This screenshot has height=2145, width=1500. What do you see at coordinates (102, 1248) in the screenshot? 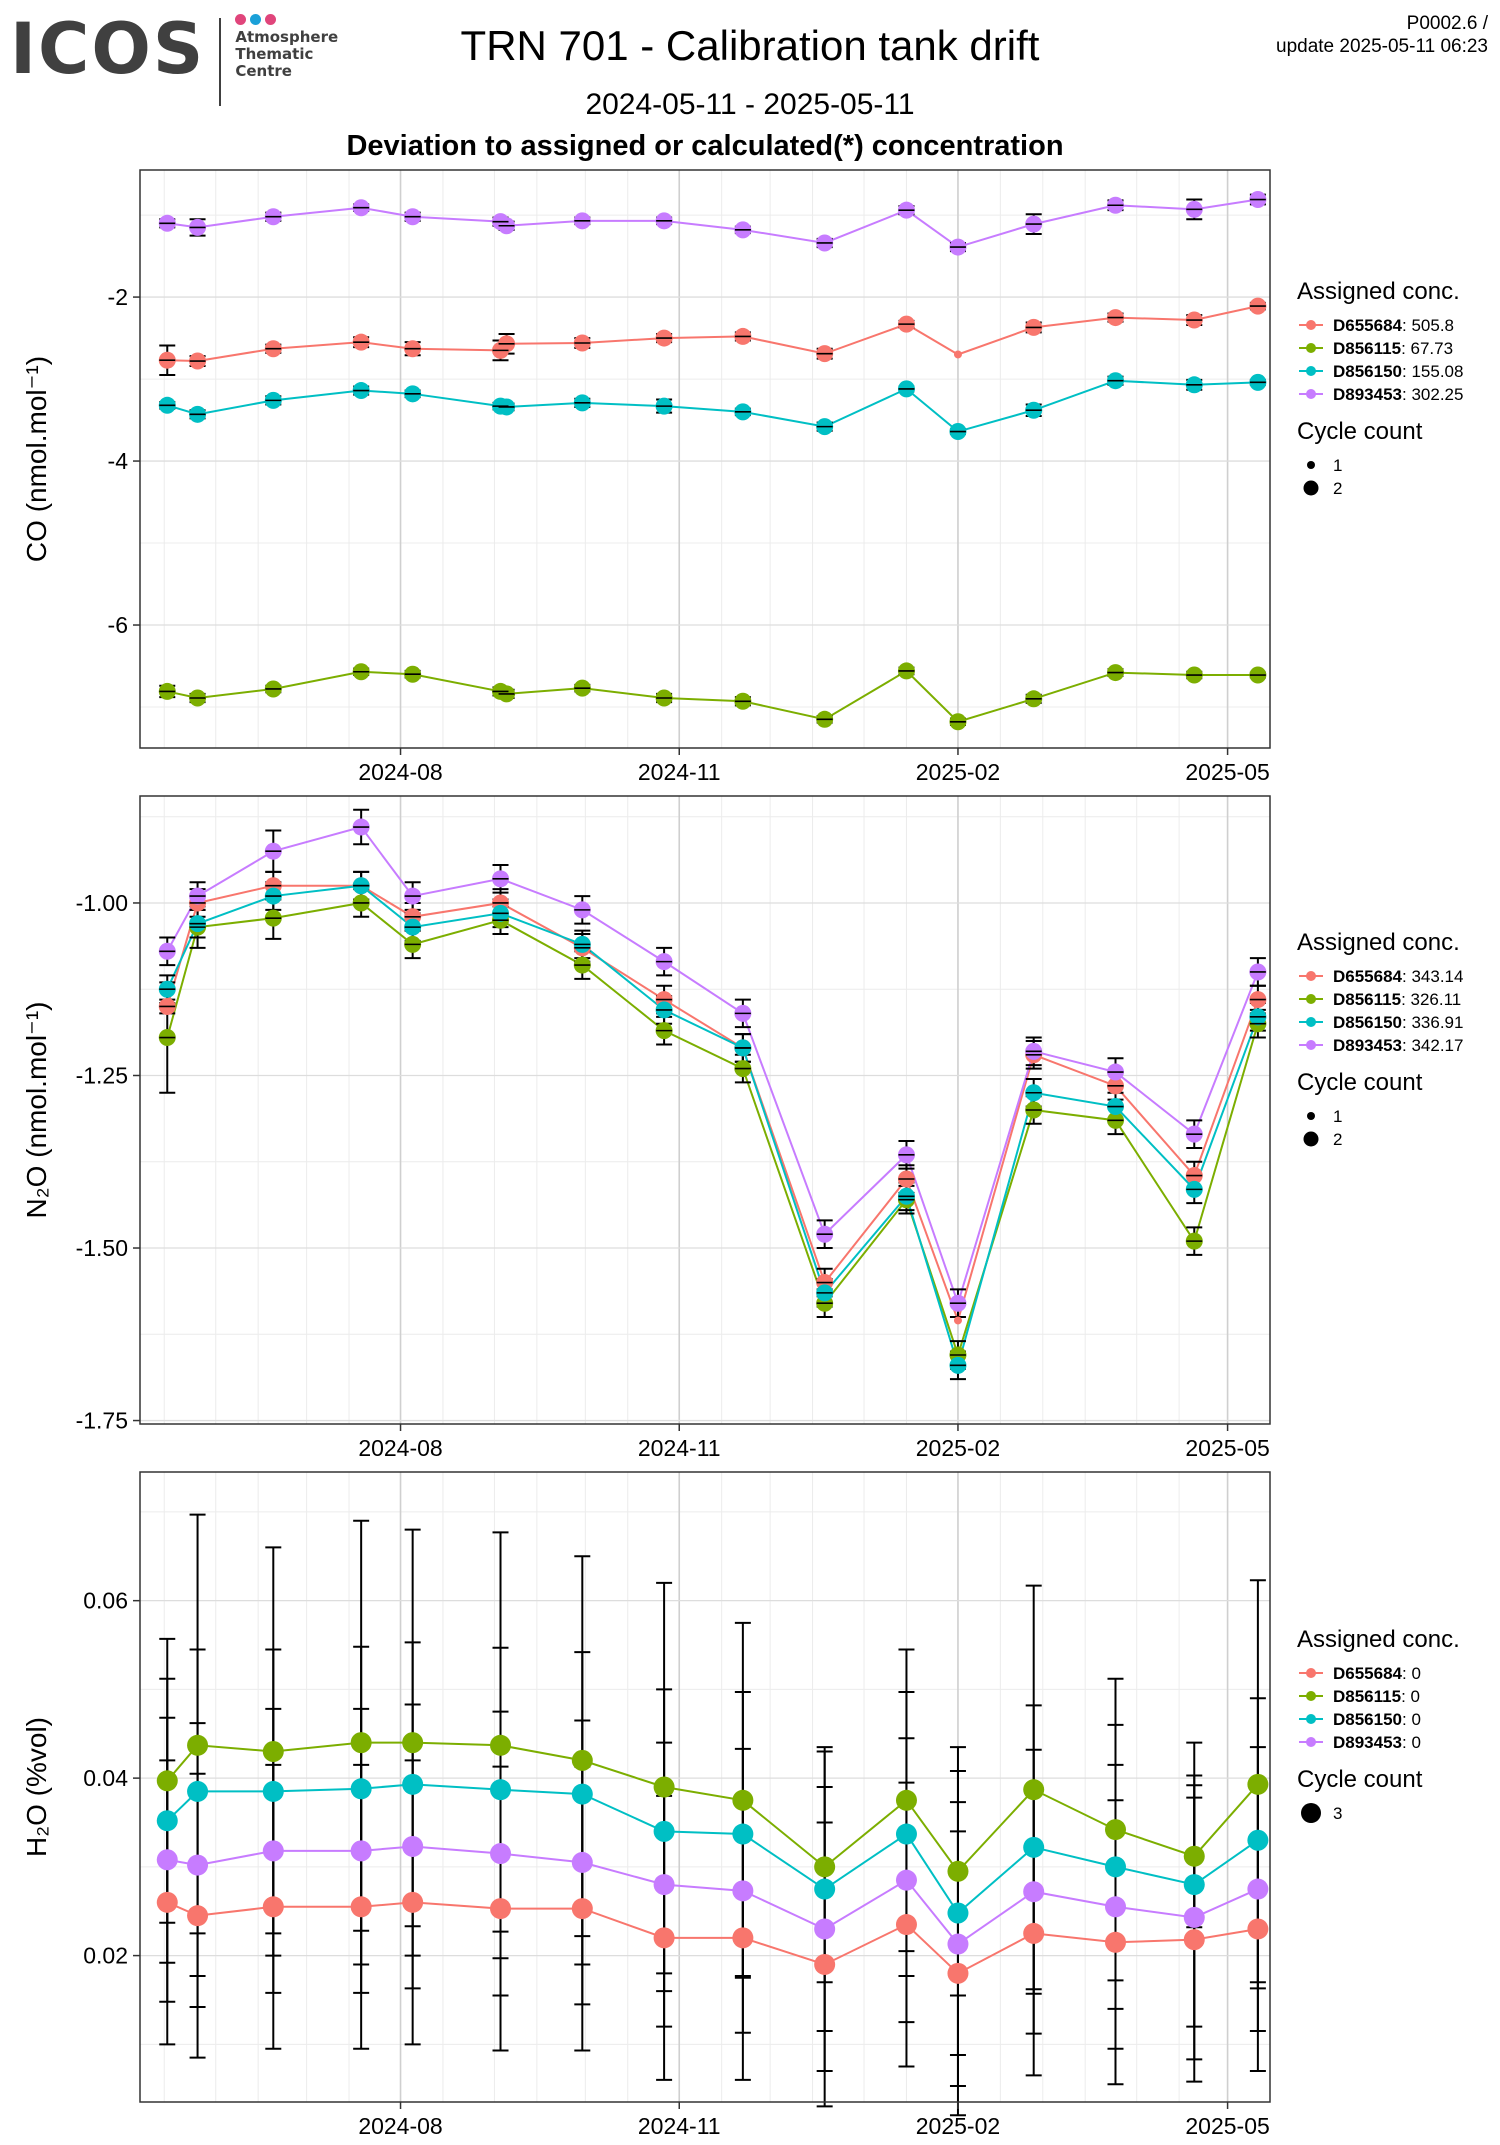
I see `y-tick-label: -1.50` at bounding box center [102, 1248].